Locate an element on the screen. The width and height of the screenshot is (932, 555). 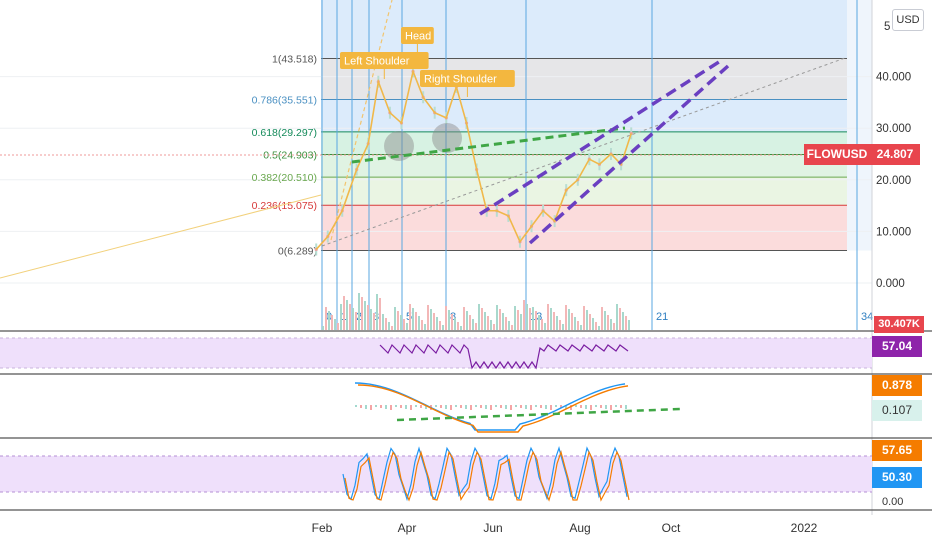
rsi-line is located at coordinates (504, 356).